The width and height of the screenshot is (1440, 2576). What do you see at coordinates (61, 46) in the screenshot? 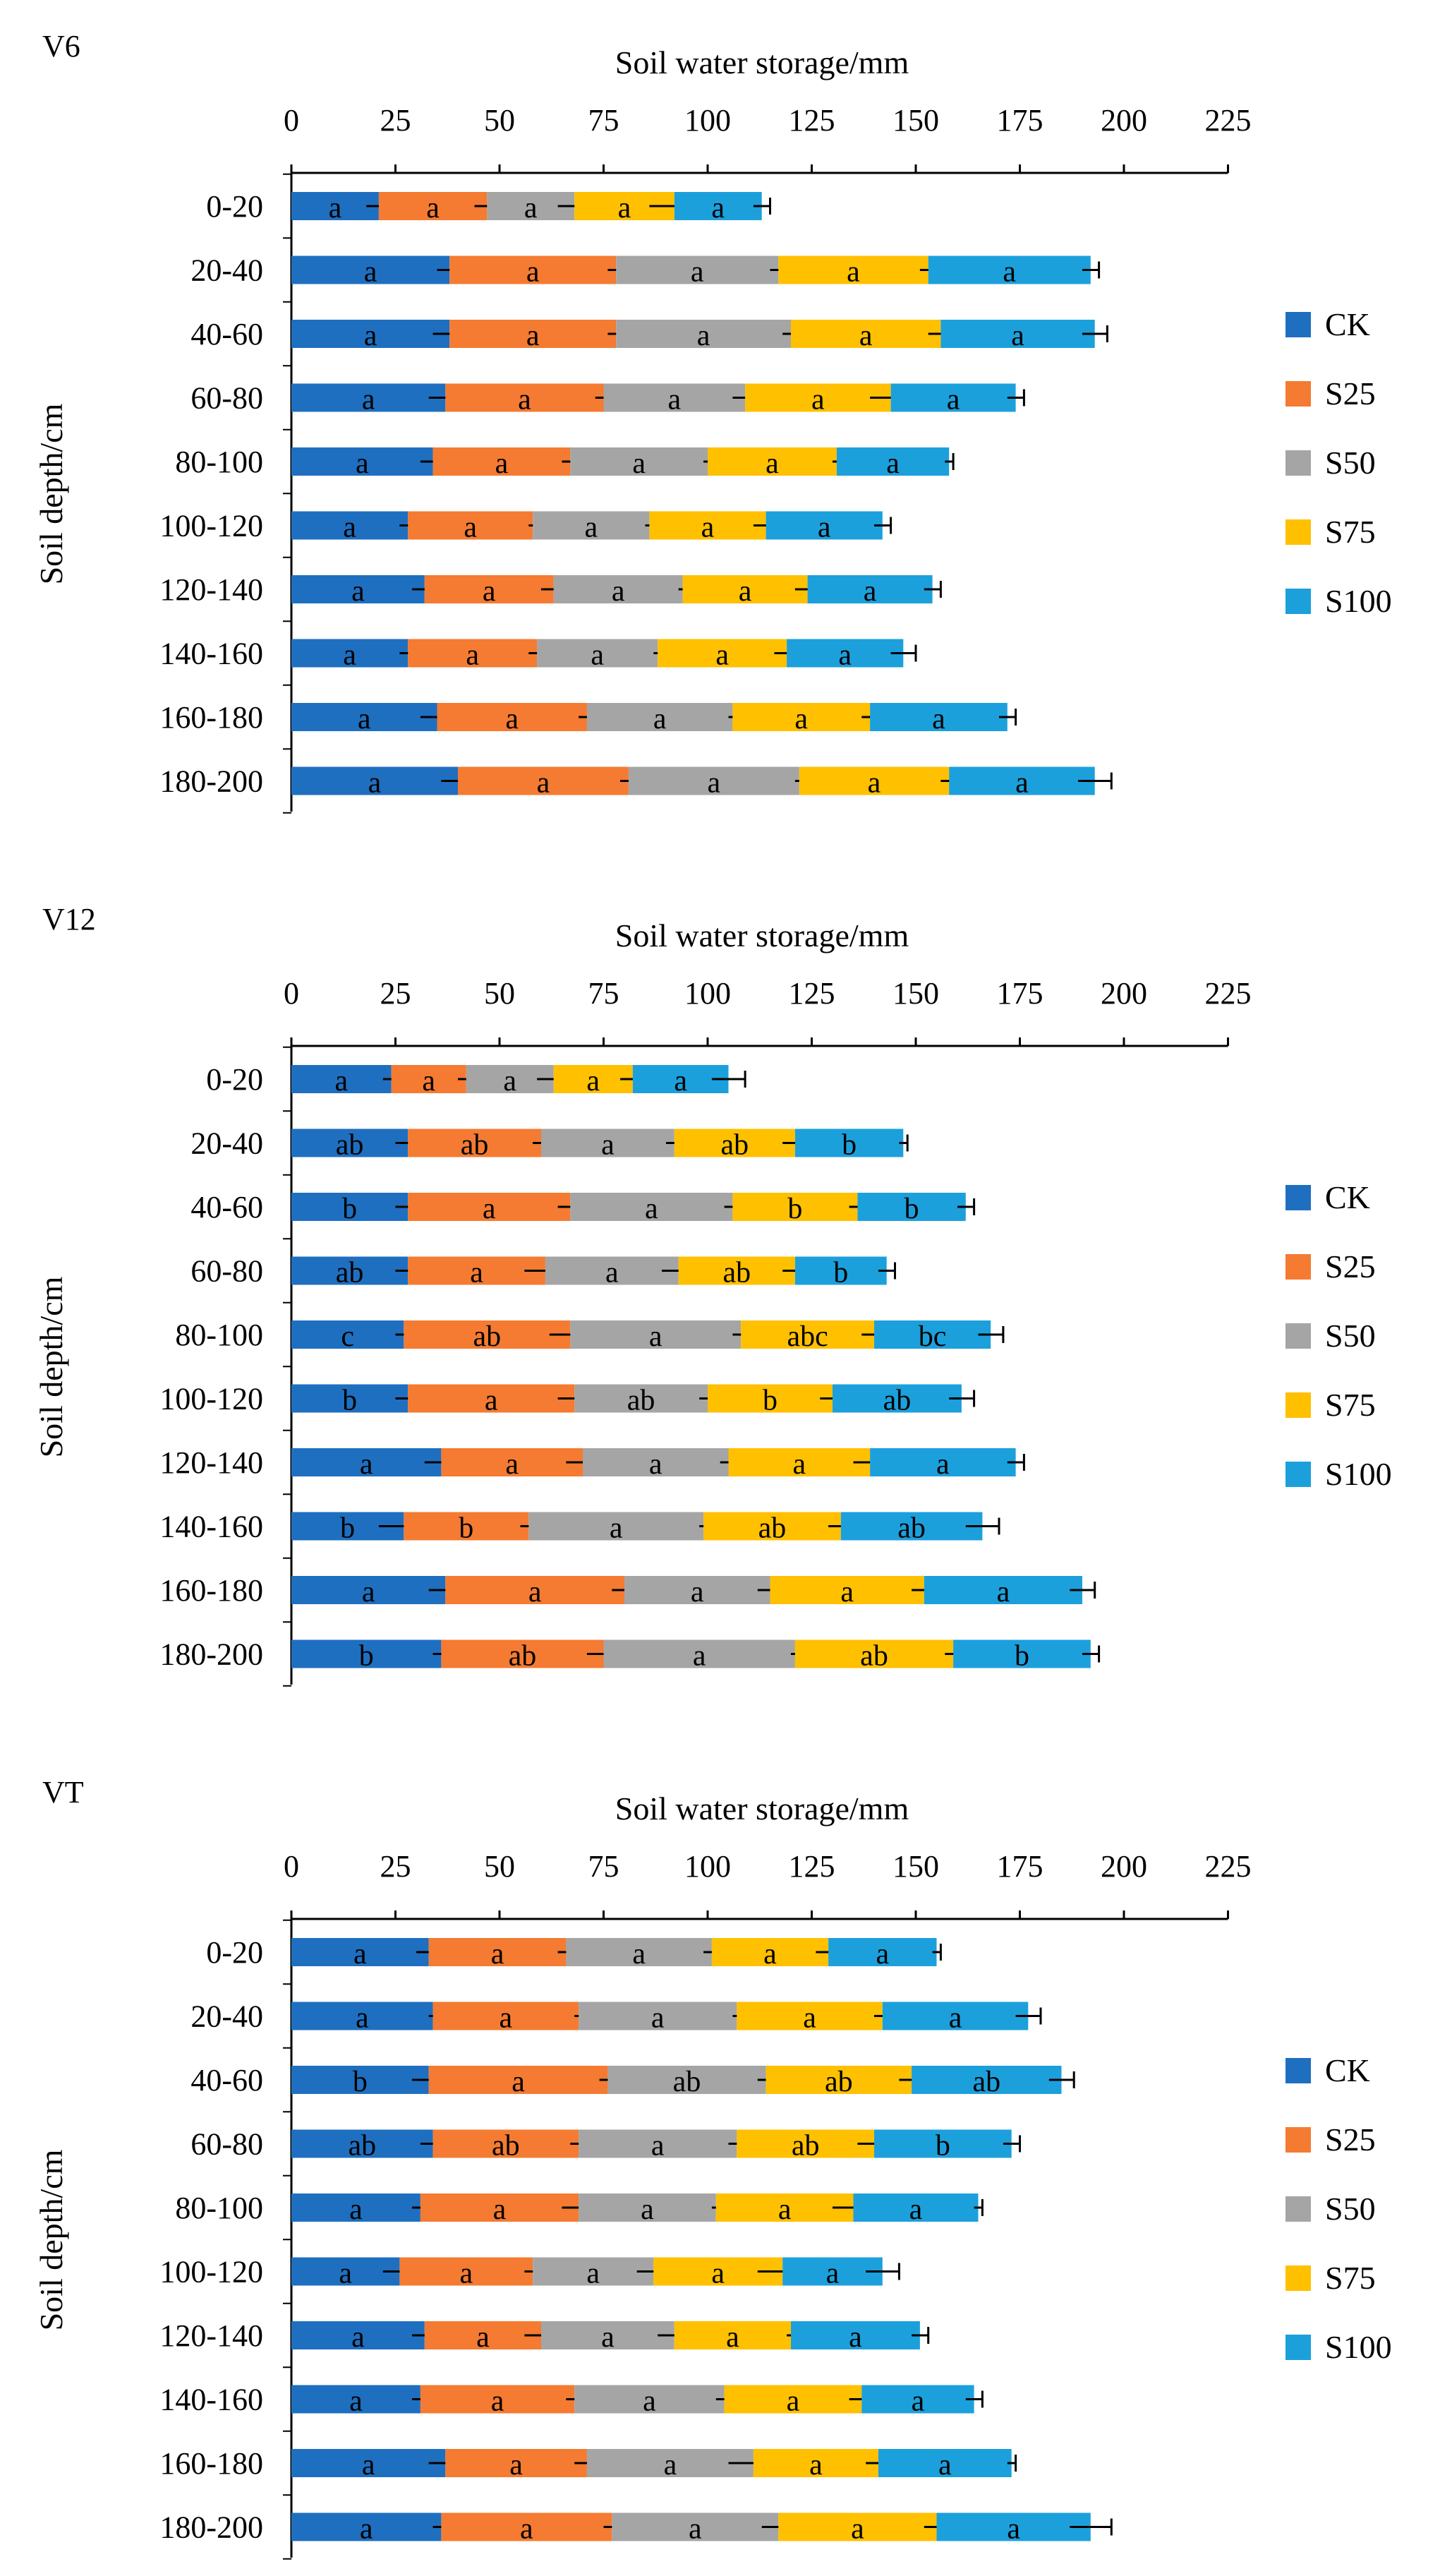
I see `panel-label: V6` at bounding box center [61, 46].